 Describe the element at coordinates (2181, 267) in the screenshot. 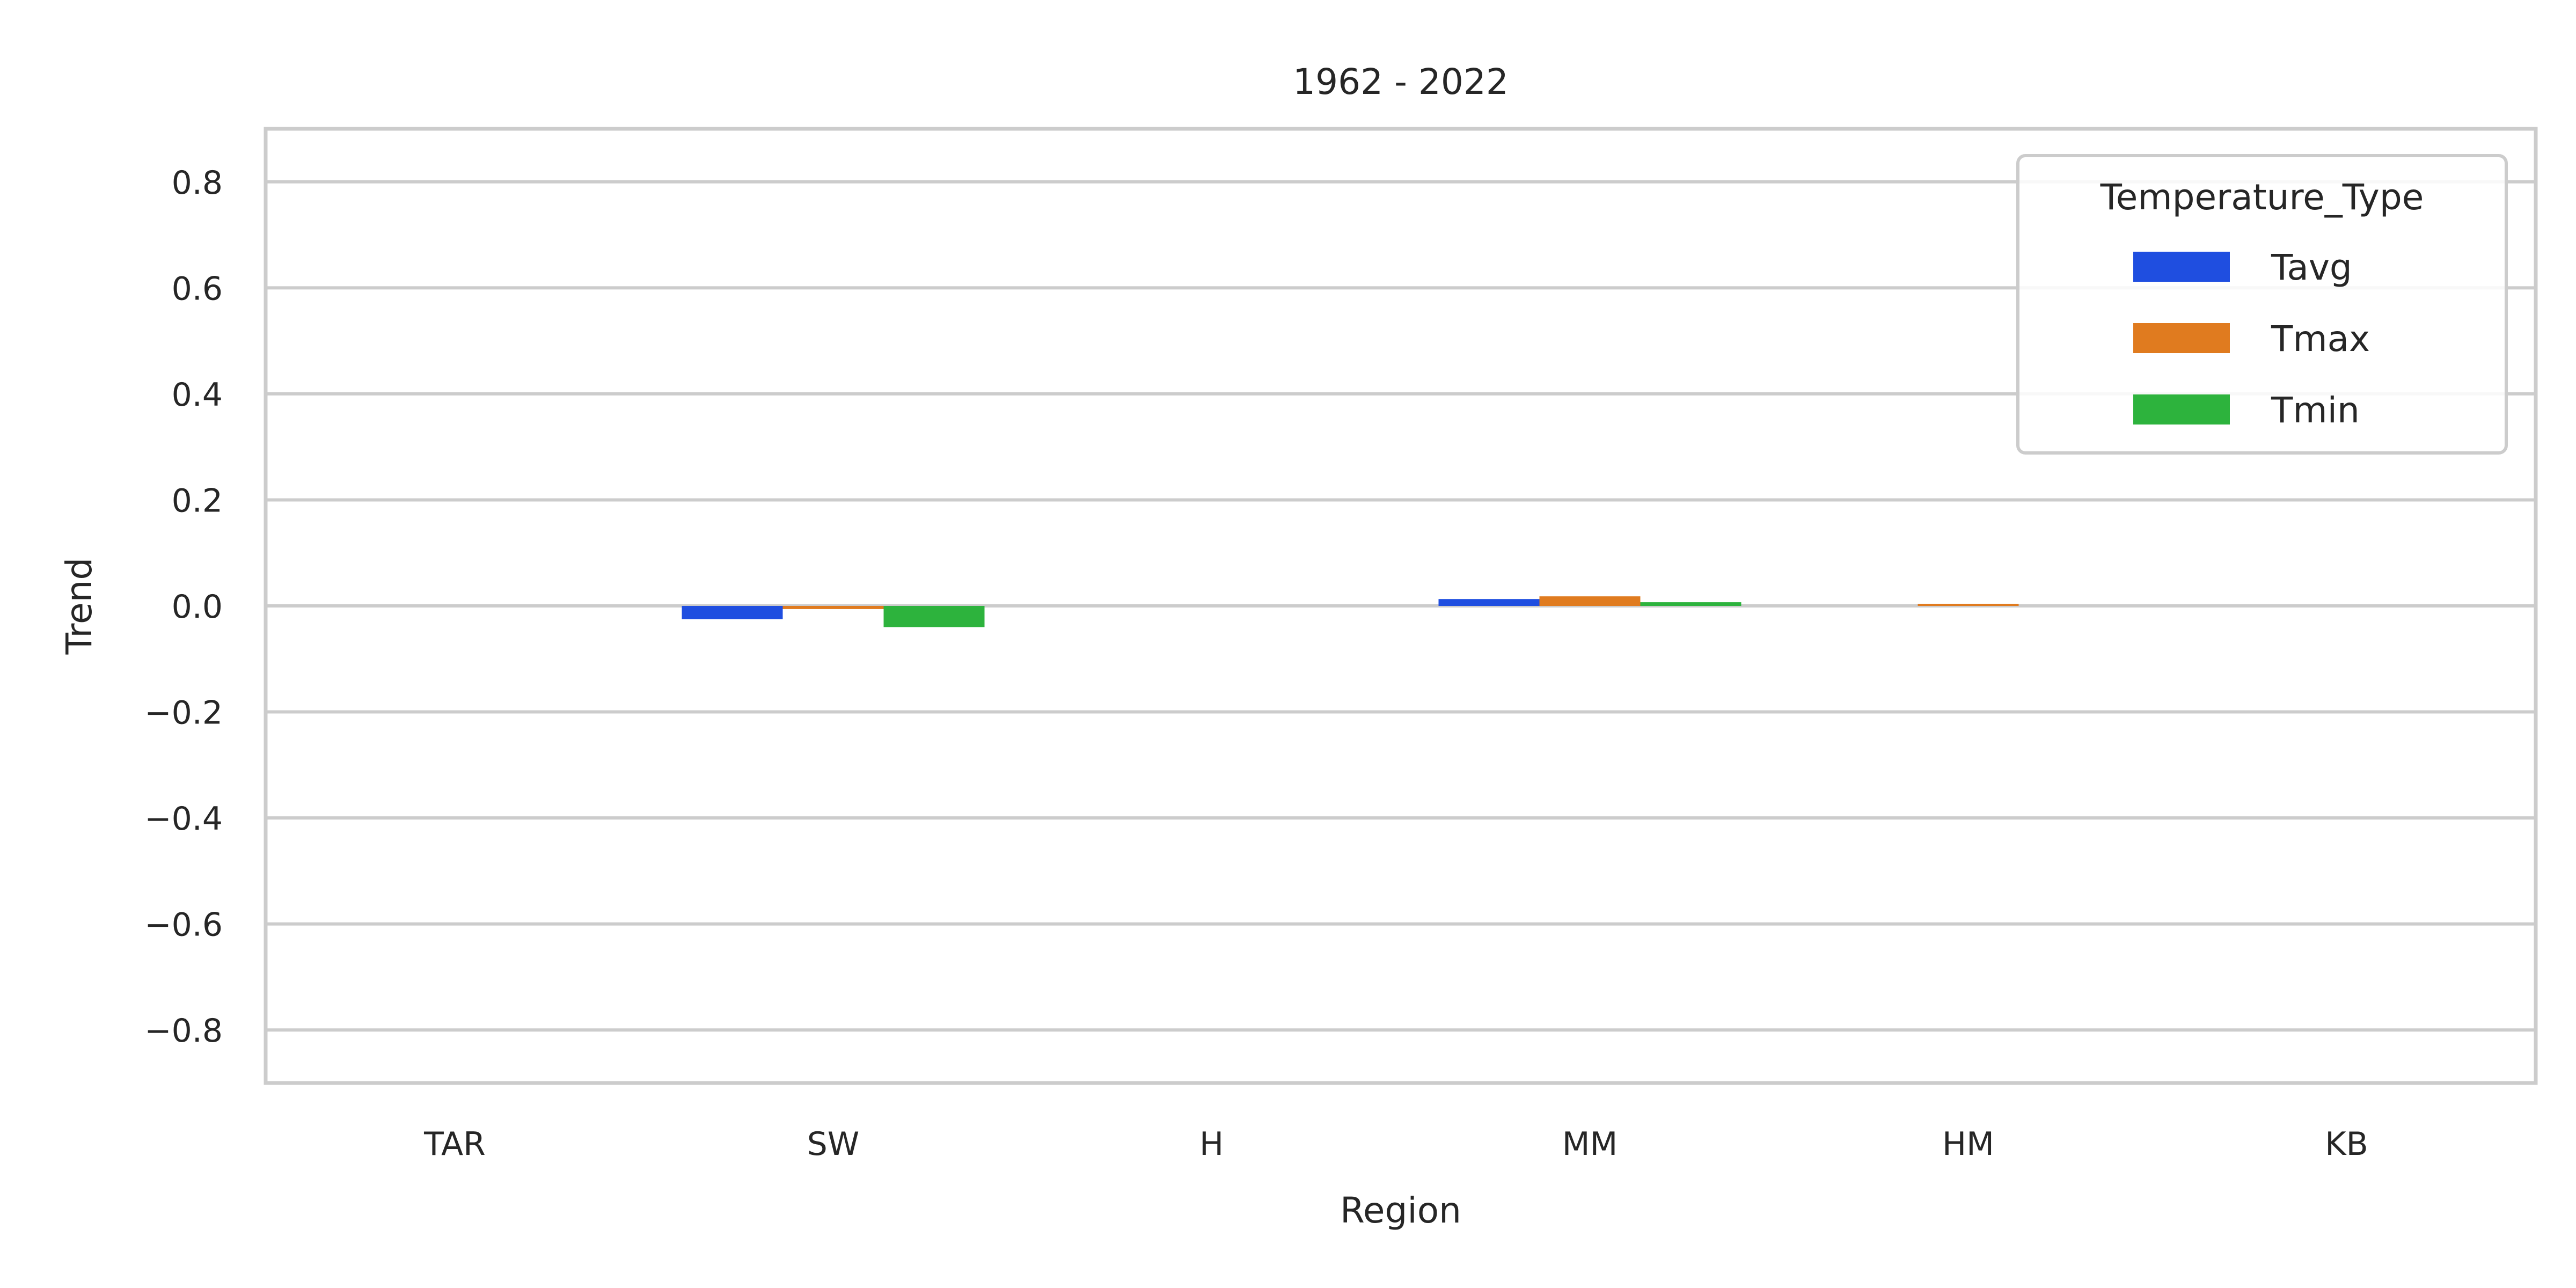

I see `legend-swatch-tavg` at that location.